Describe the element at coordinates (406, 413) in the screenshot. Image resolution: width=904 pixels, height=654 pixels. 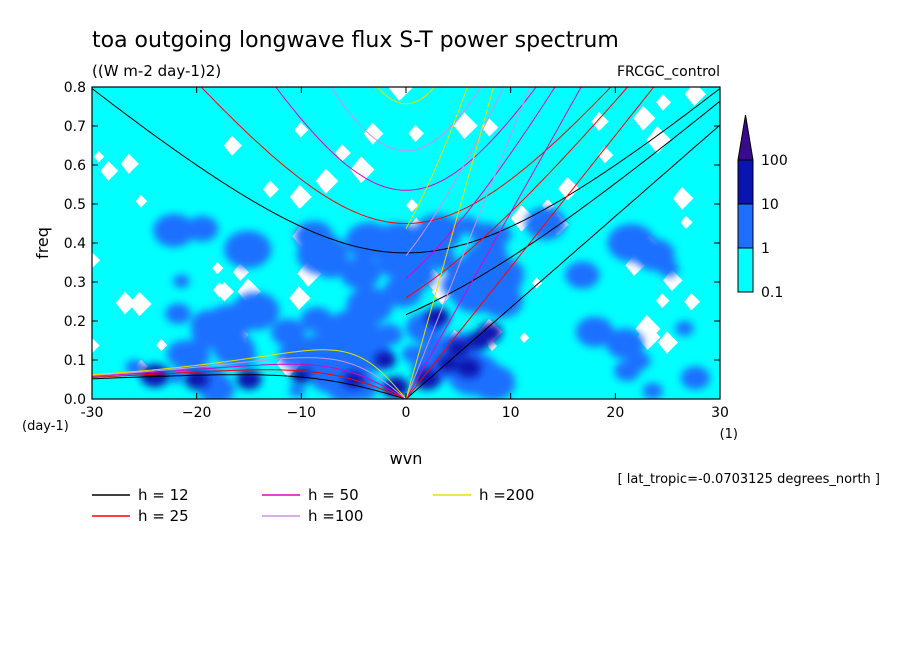
I see `x-tick-label: 0` at that location.